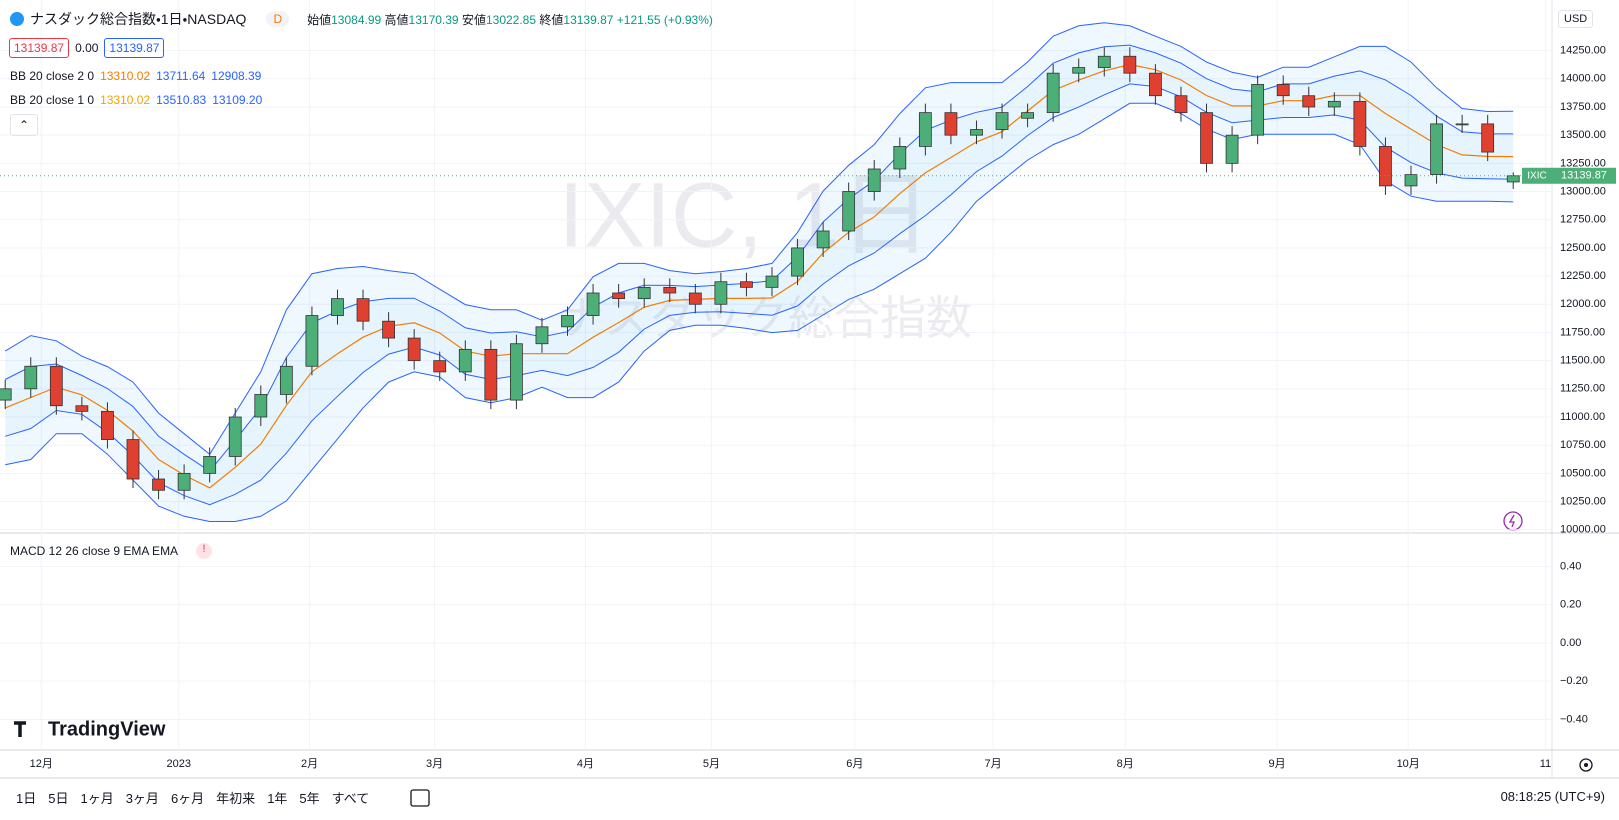 This screenshot has height=820, width=1619. Describe the element at coordinates (711, 764) in the screenshot. I see `x-tick-label: 5月` at that location.